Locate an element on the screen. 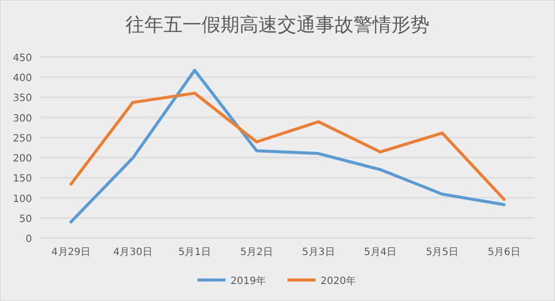 This screenshot has height=301, width=555. y-tick-label: 300 is located at coordinates (22, 118).